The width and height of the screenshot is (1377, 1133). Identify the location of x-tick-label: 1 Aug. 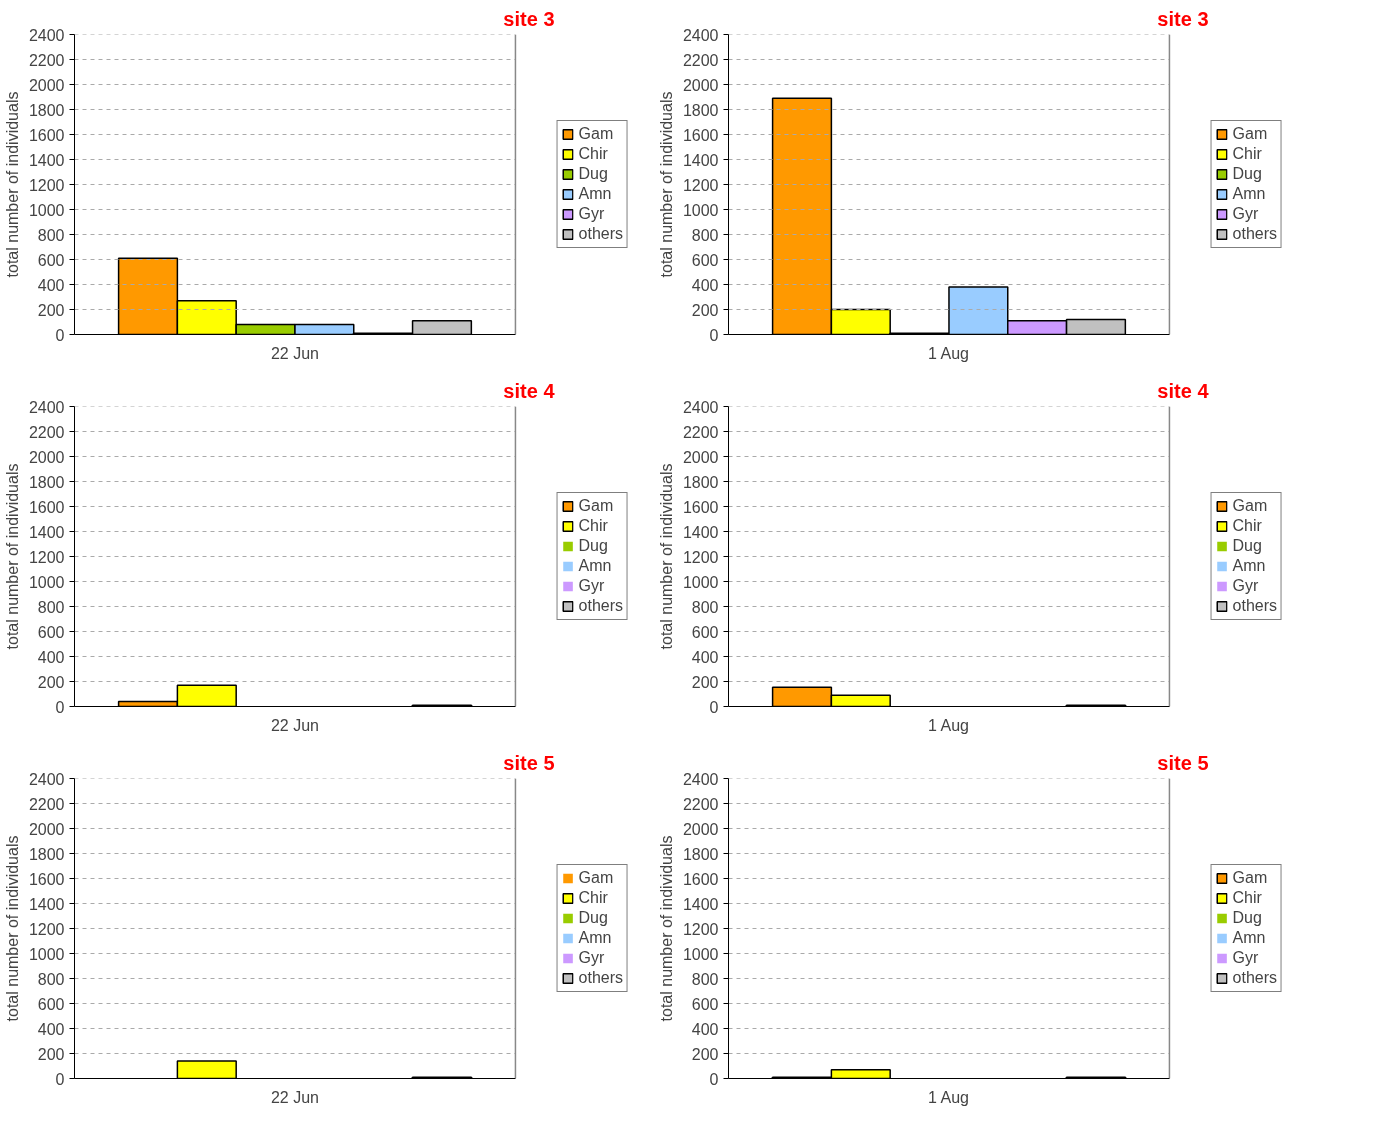
(948, 1097).